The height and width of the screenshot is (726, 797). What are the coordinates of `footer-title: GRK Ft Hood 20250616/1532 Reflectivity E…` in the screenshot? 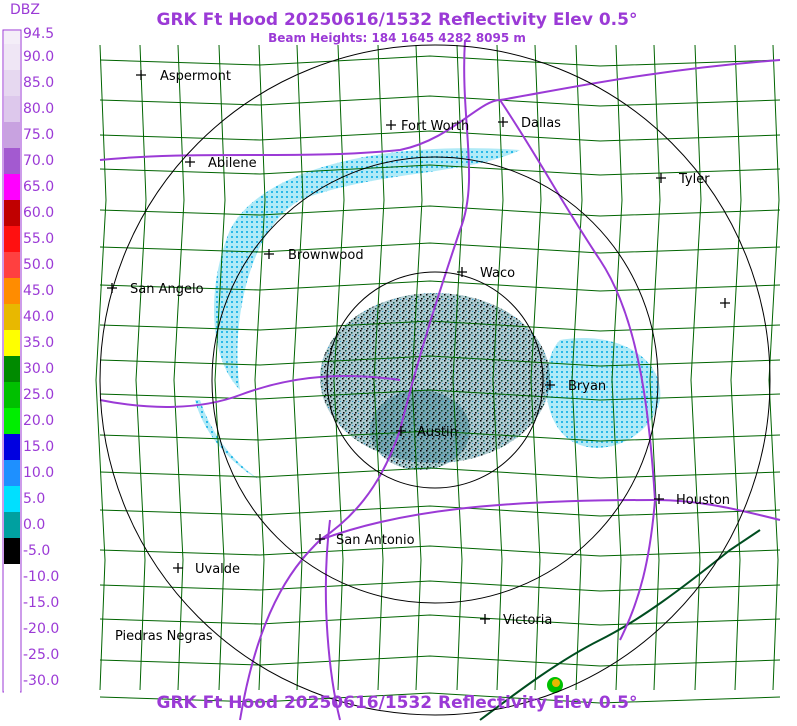 It's located at (397, 703).